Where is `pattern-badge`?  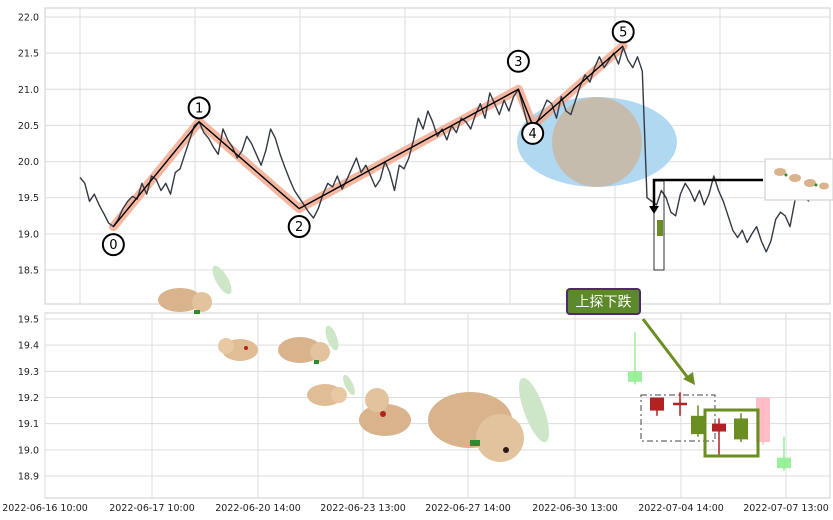
pattern-badge is located at coordinates (603, 301).